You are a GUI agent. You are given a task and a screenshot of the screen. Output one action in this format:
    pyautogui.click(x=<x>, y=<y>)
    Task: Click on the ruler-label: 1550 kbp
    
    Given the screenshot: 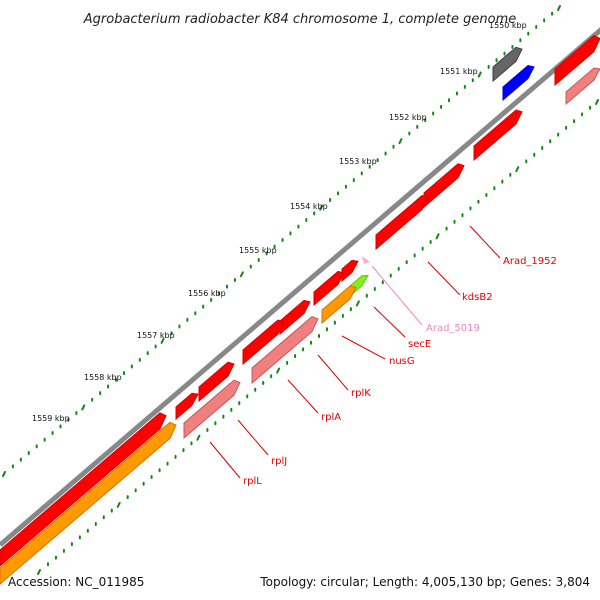 What is the action you would take?
    pyautogui.click(x=508, y=25)
    